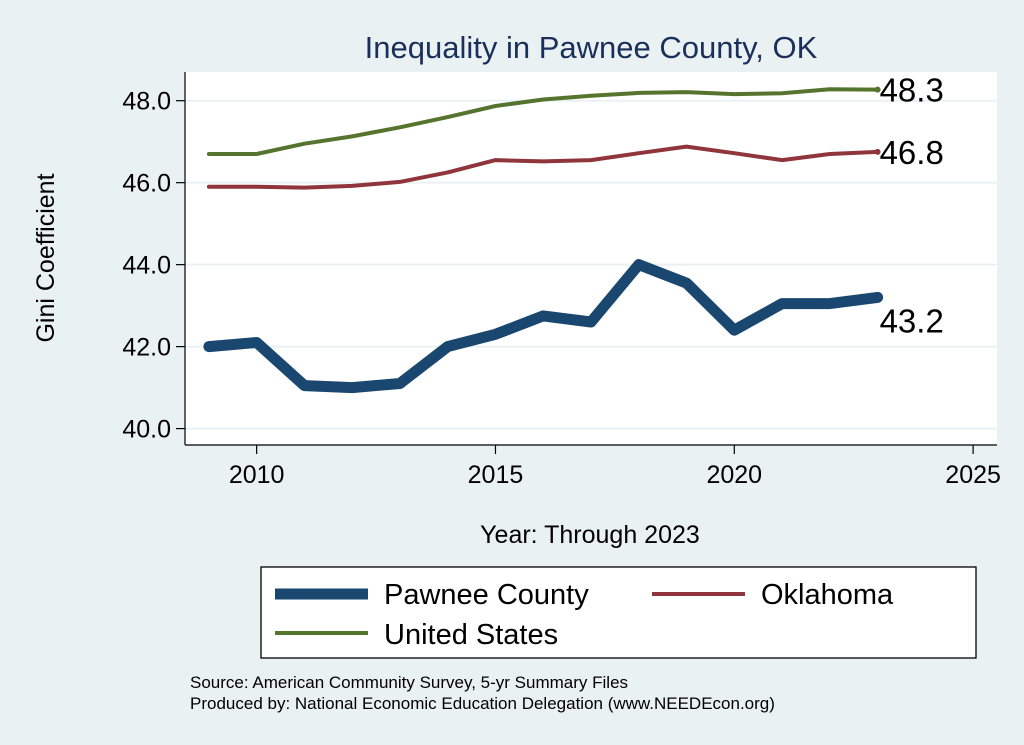 The height and width of the screenshot is (745, 1024). Describe the element at coordinates (496, 475) in the screenshot. I see `x-tick-label: 2015` at that location.